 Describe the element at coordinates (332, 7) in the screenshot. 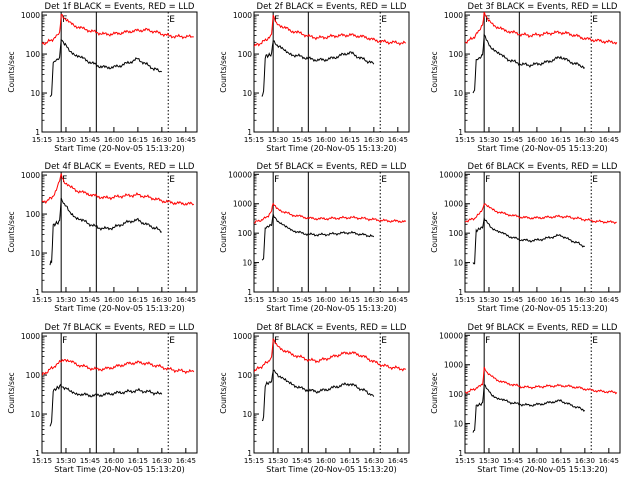

I see `panel-title: Det 2f BLACK = Events, RED = LLD` at that location.